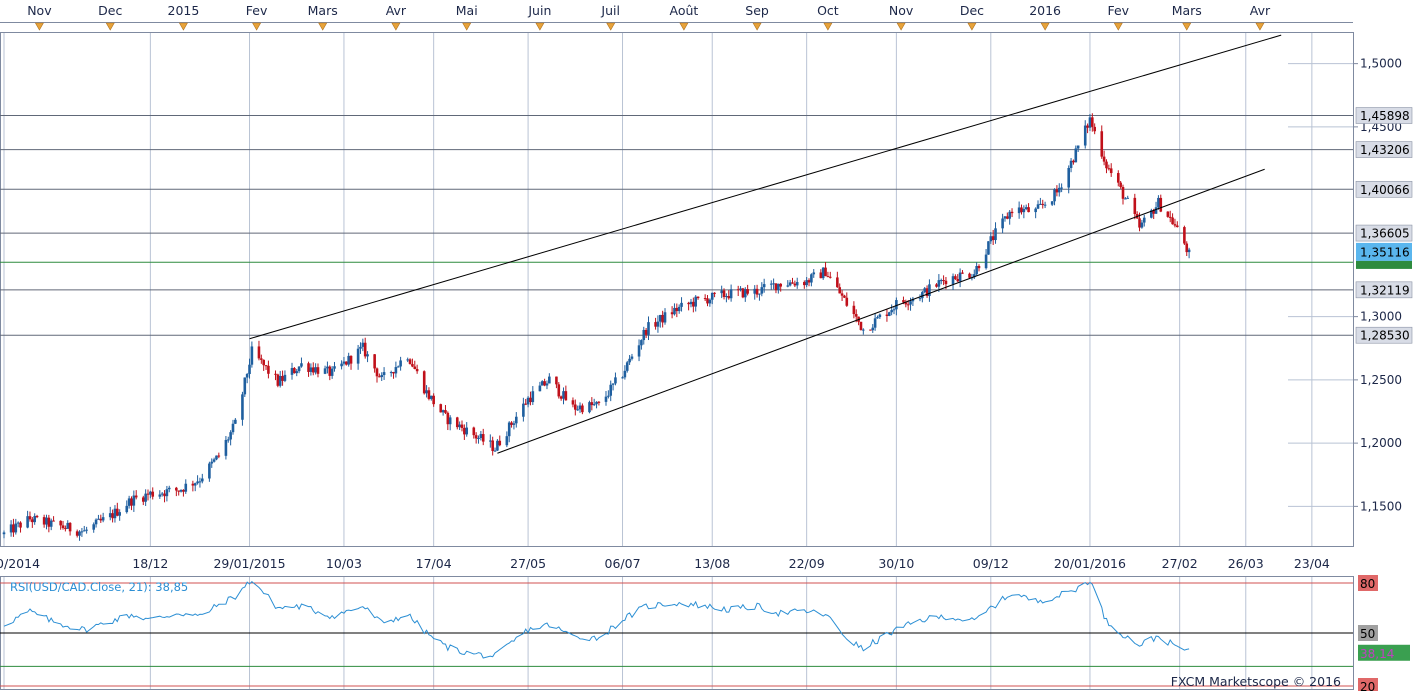 This screenshot has width=1423, height=691. What do you see at coordinates (150, 563) in the screenshot?
I see `date-label: 18/12` at bounding box center [150, 563].